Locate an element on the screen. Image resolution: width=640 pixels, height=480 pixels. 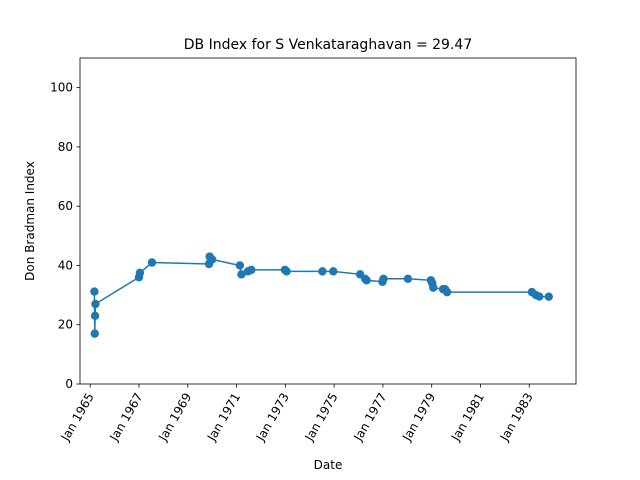
y-tick-label: 20 is located at coordinates (65, 325).